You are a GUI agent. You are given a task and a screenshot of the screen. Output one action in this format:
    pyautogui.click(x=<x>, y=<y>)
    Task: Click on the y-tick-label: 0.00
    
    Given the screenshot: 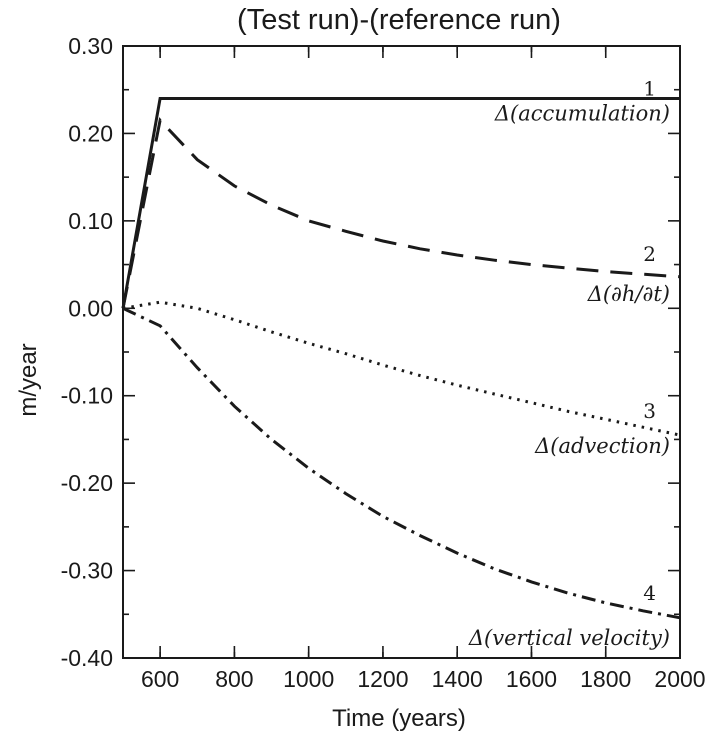 What is the action you would take?
    pyautogui.click(x=90, y=308)
    